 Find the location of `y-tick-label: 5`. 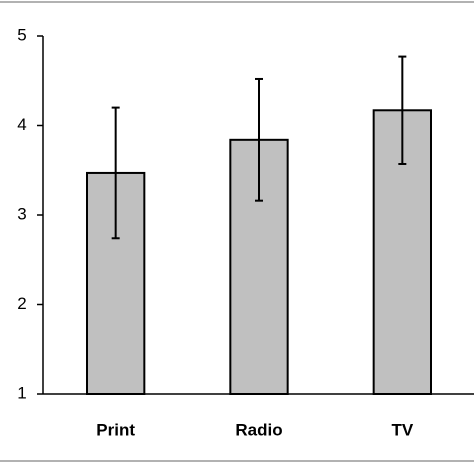

y-tick-label: 5 is located at coordinates (21, 34).